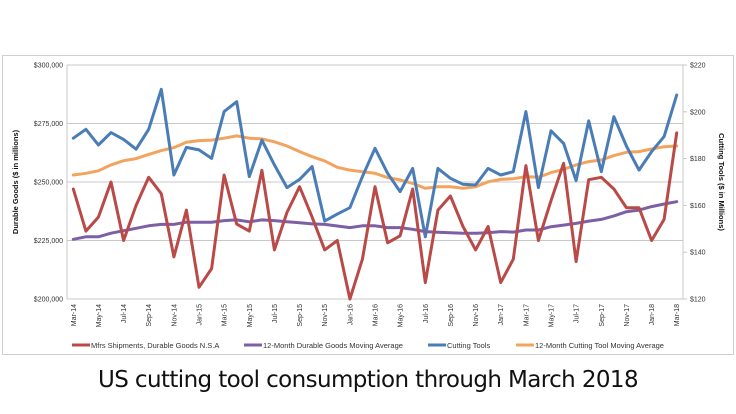 The width and height of the screenshot is (736, 414). What do you see at coordinates (677, 315) in the screenshot?
I see `x-tick-label: Mar-18` at bounding box center [677, 315].